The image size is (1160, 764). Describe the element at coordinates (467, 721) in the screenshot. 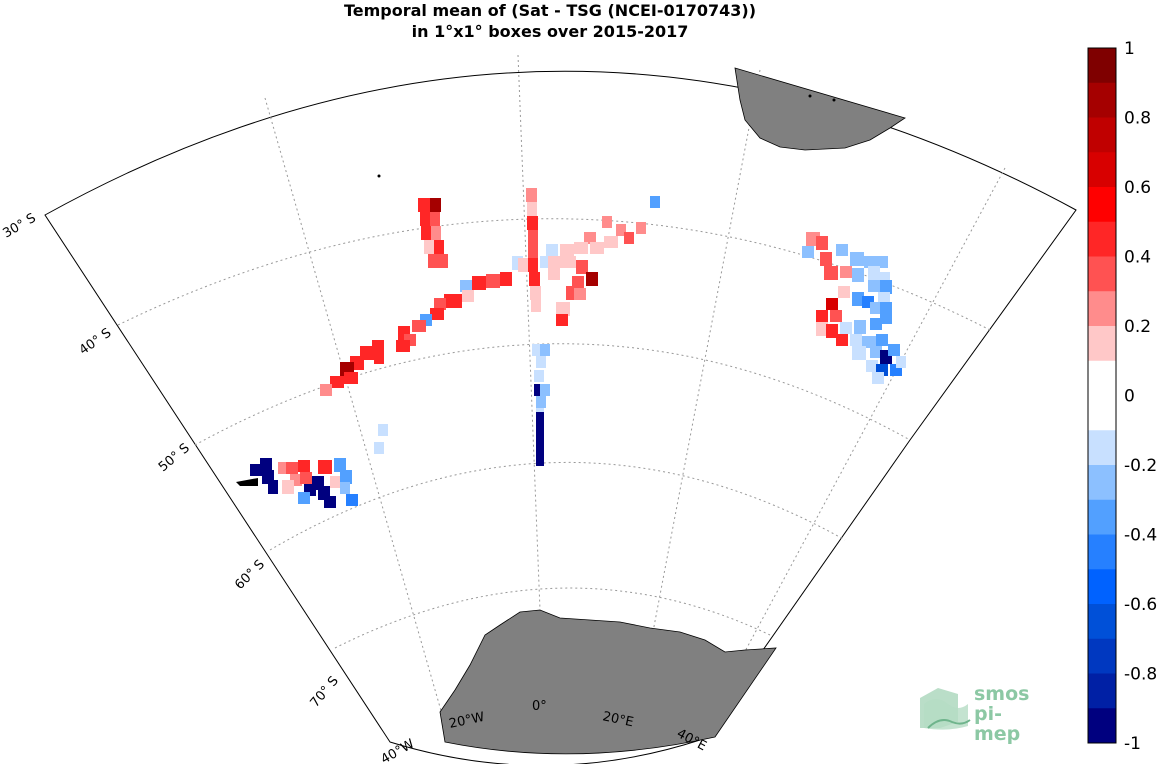

I see `lon-label-20w: 20°W` at that location.